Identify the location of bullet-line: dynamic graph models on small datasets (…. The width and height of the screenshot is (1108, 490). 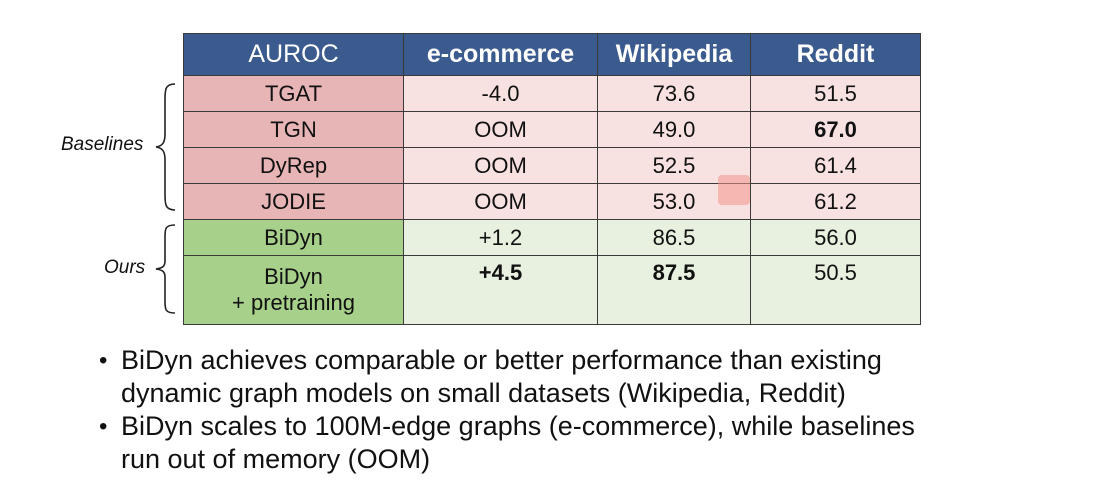
(483, 393).